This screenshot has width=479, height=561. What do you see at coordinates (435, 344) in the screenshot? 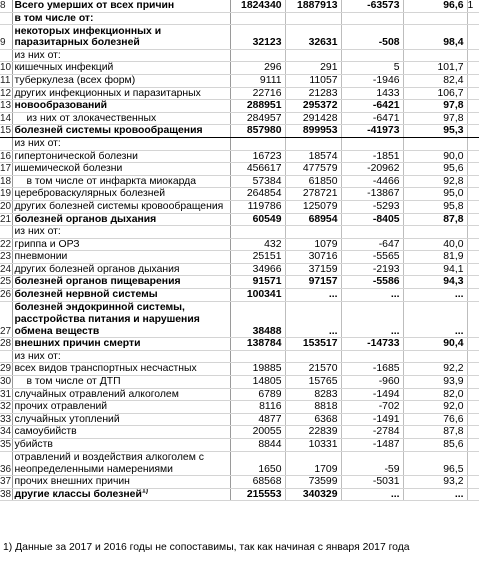
I see `value-percent: 90,4` at bounding box center [435, 344].